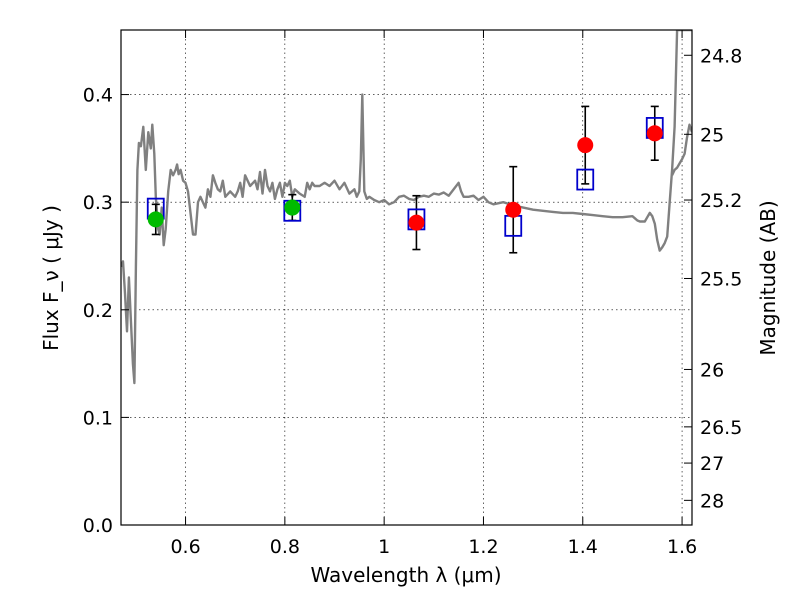  Describe the element at coordinates (384, 547) in the screenshot. I see `x-tick-label: 1` at that location.